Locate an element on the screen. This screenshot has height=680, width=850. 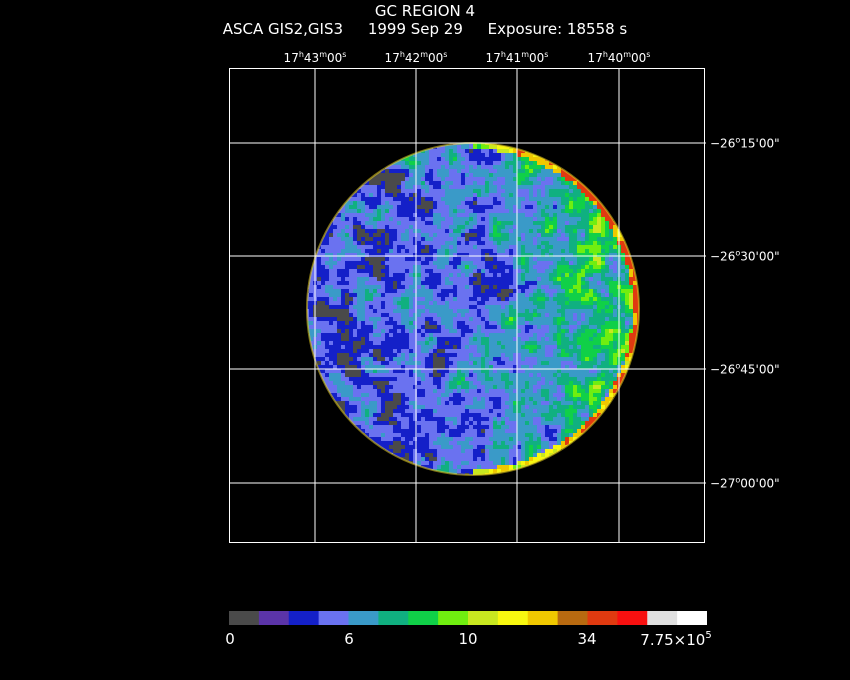
colorbar-max-label: 7.75×10⁵ is located at coordinates (676, 639).